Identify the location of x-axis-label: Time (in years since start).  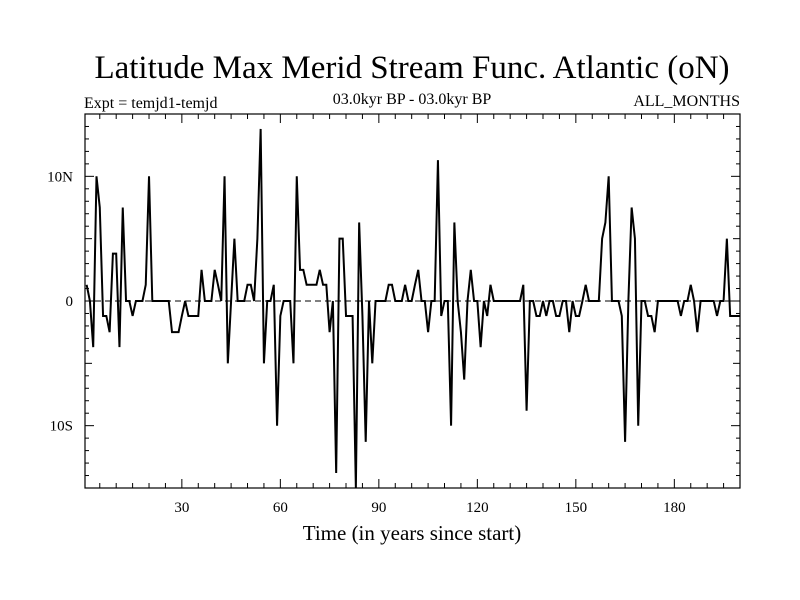
(412, 533).